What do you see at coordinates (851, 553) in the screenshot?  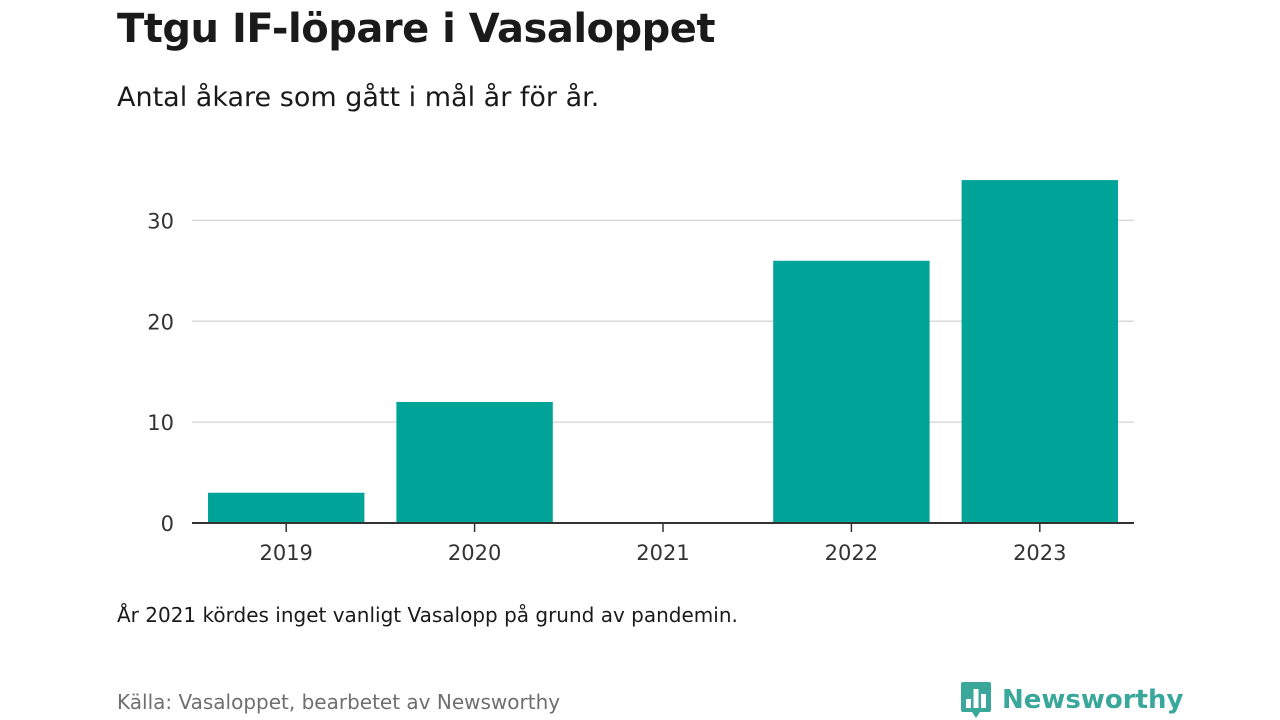 I see `x-tick-label-2022: 2022` at bounding box center [851, 553].